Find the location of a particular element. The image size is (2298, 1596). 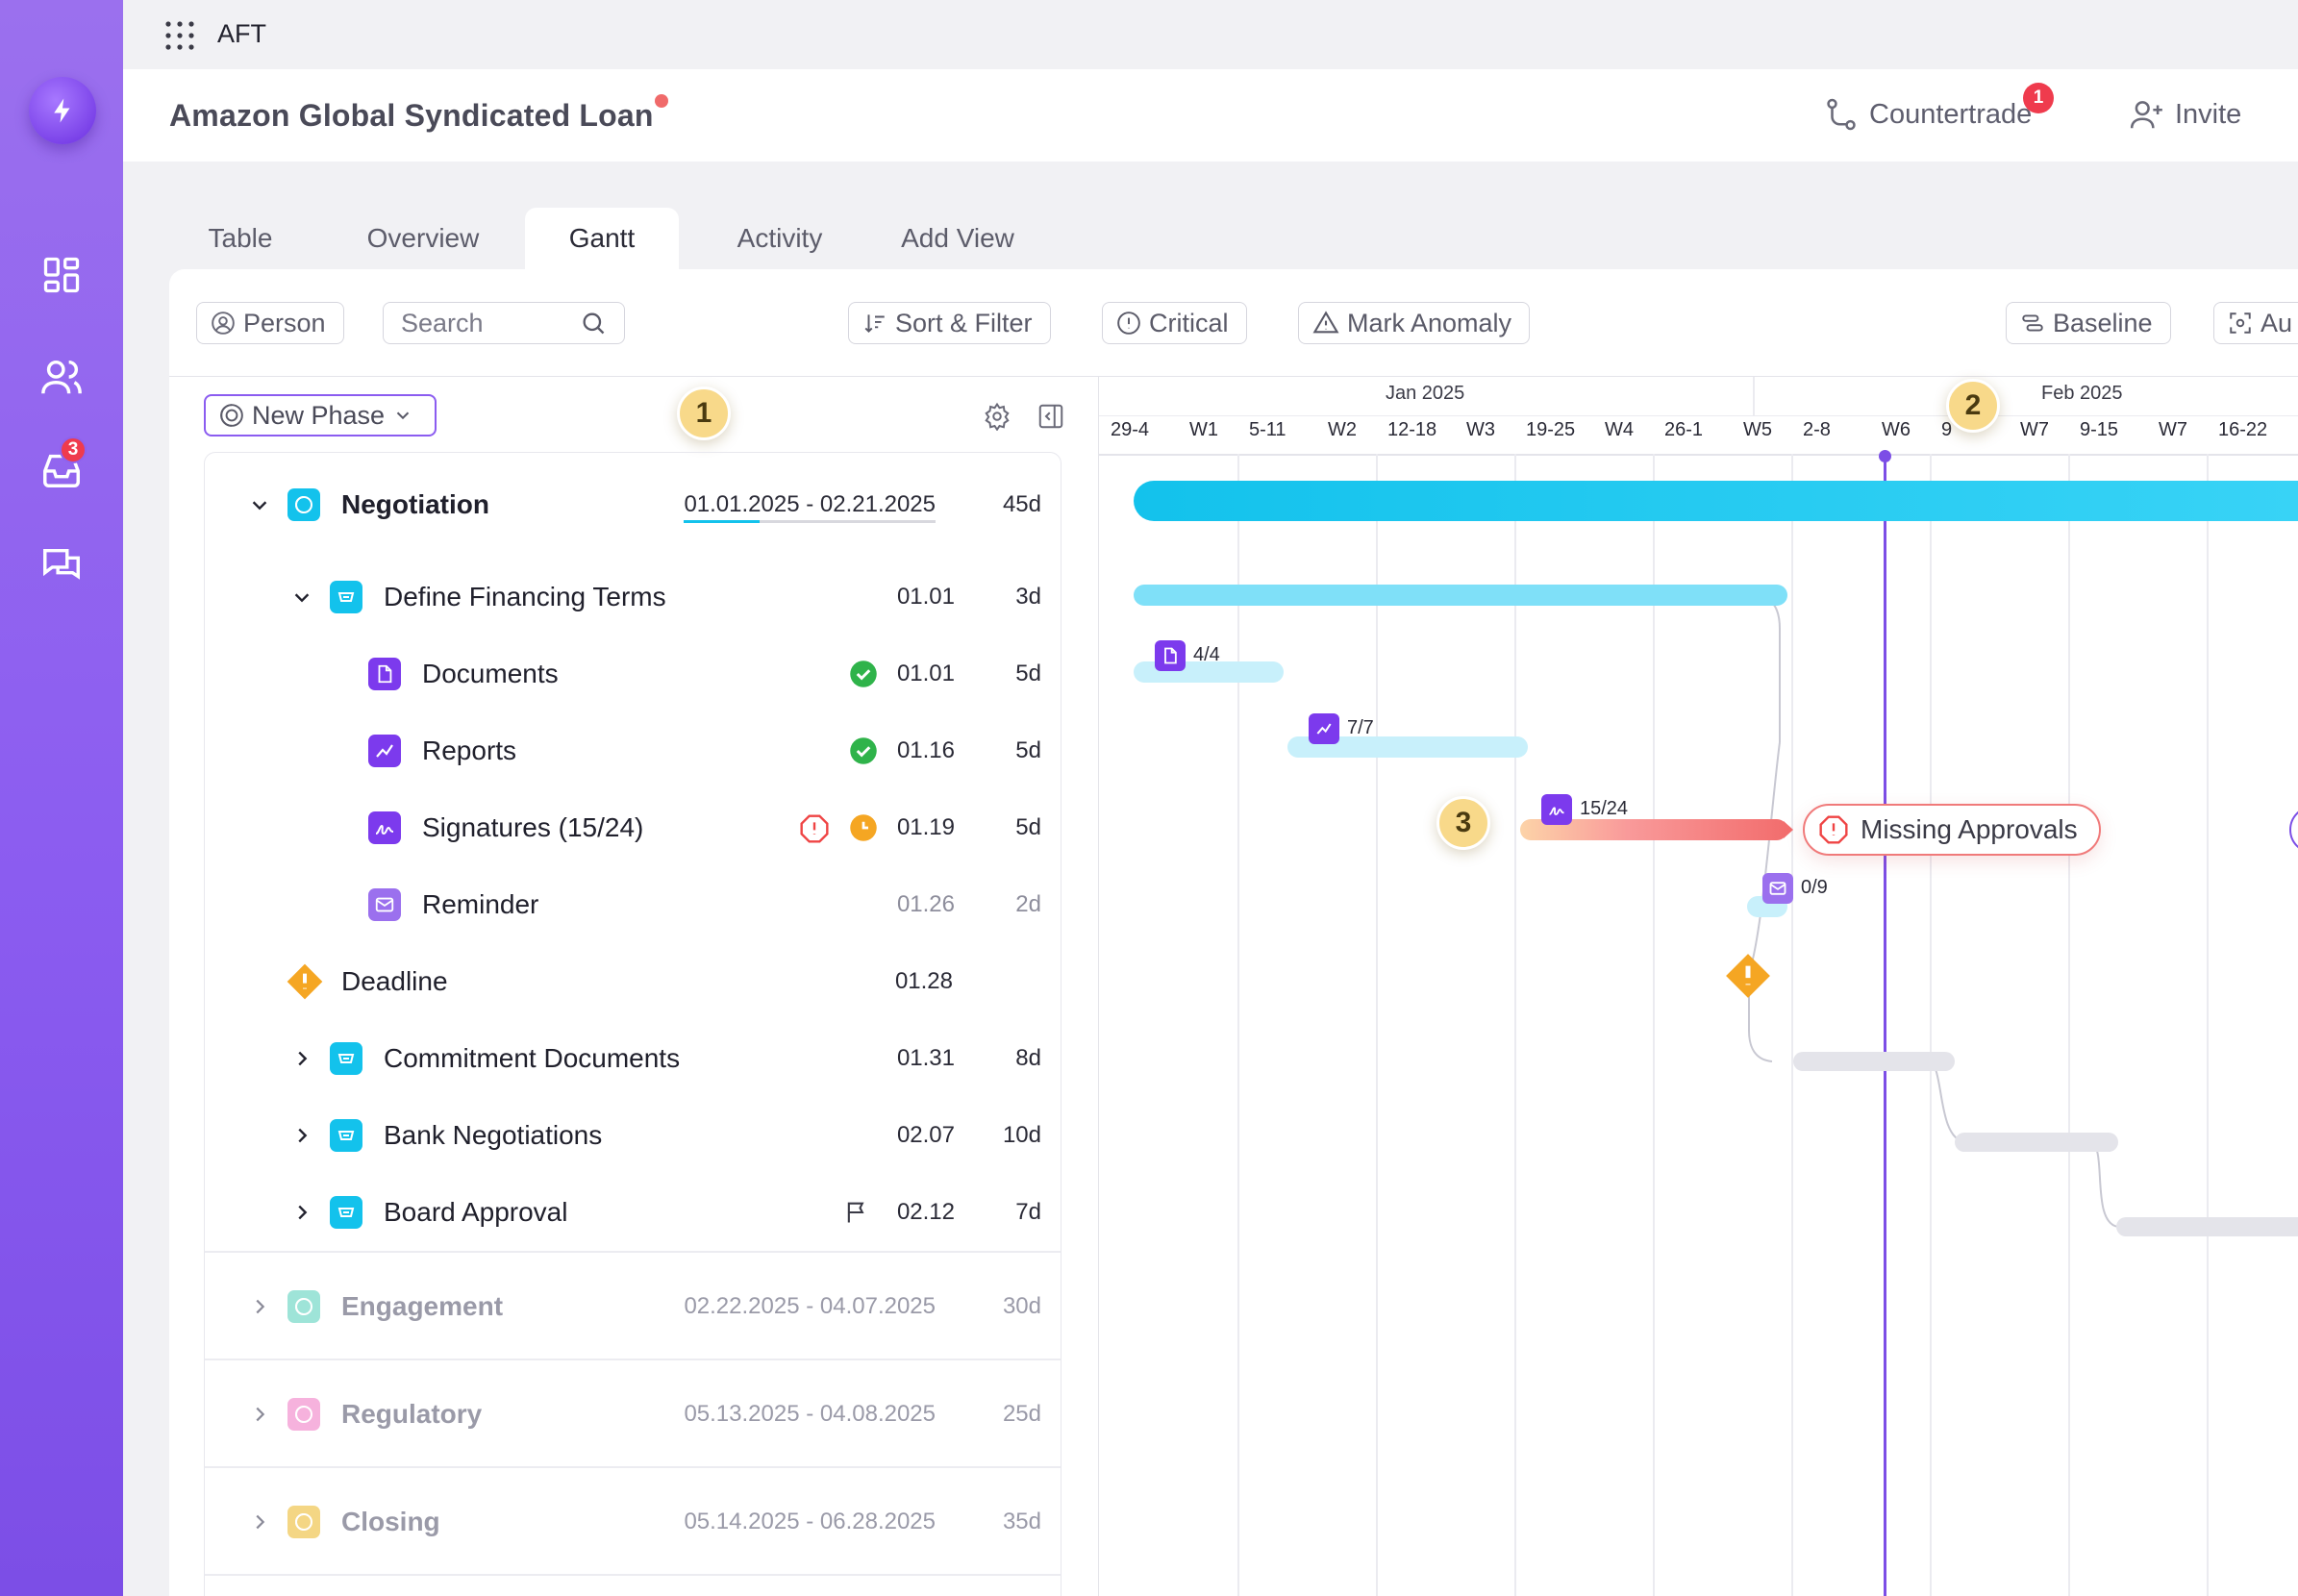

anomaly-label: Missing Approvals is located at coordinates (1970, 829).